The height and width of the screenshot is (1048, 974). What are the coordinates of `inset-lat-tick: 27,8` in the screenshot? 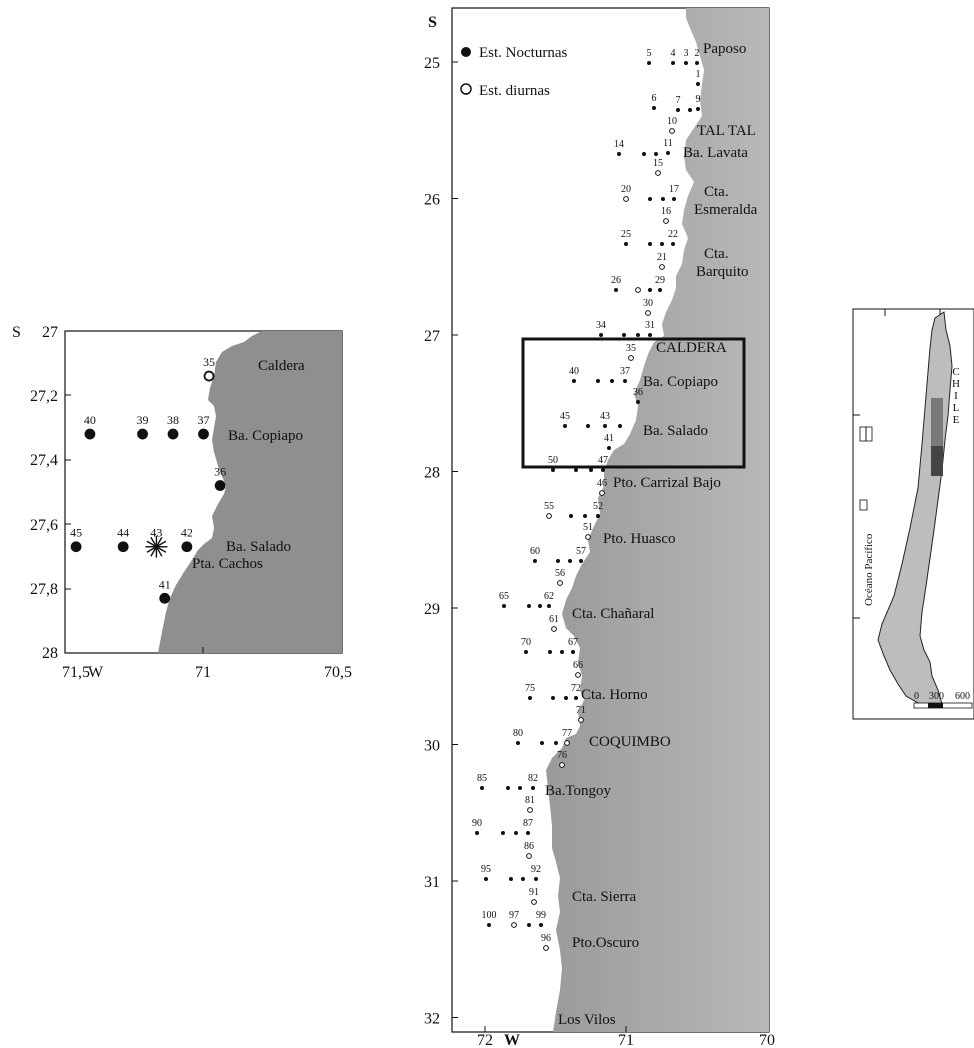 It's located at (44, 589).